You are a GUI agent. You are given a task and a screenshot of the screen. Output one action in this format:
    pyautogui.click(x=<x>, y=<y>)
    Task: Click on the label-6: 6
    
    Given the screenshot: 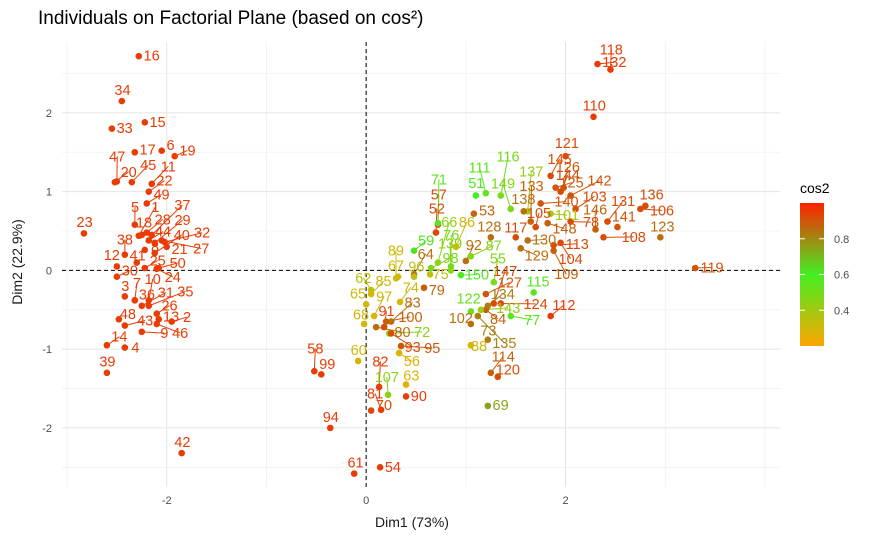 What is the action you would take?
    pyautogui.click(x=171, y=146)
    